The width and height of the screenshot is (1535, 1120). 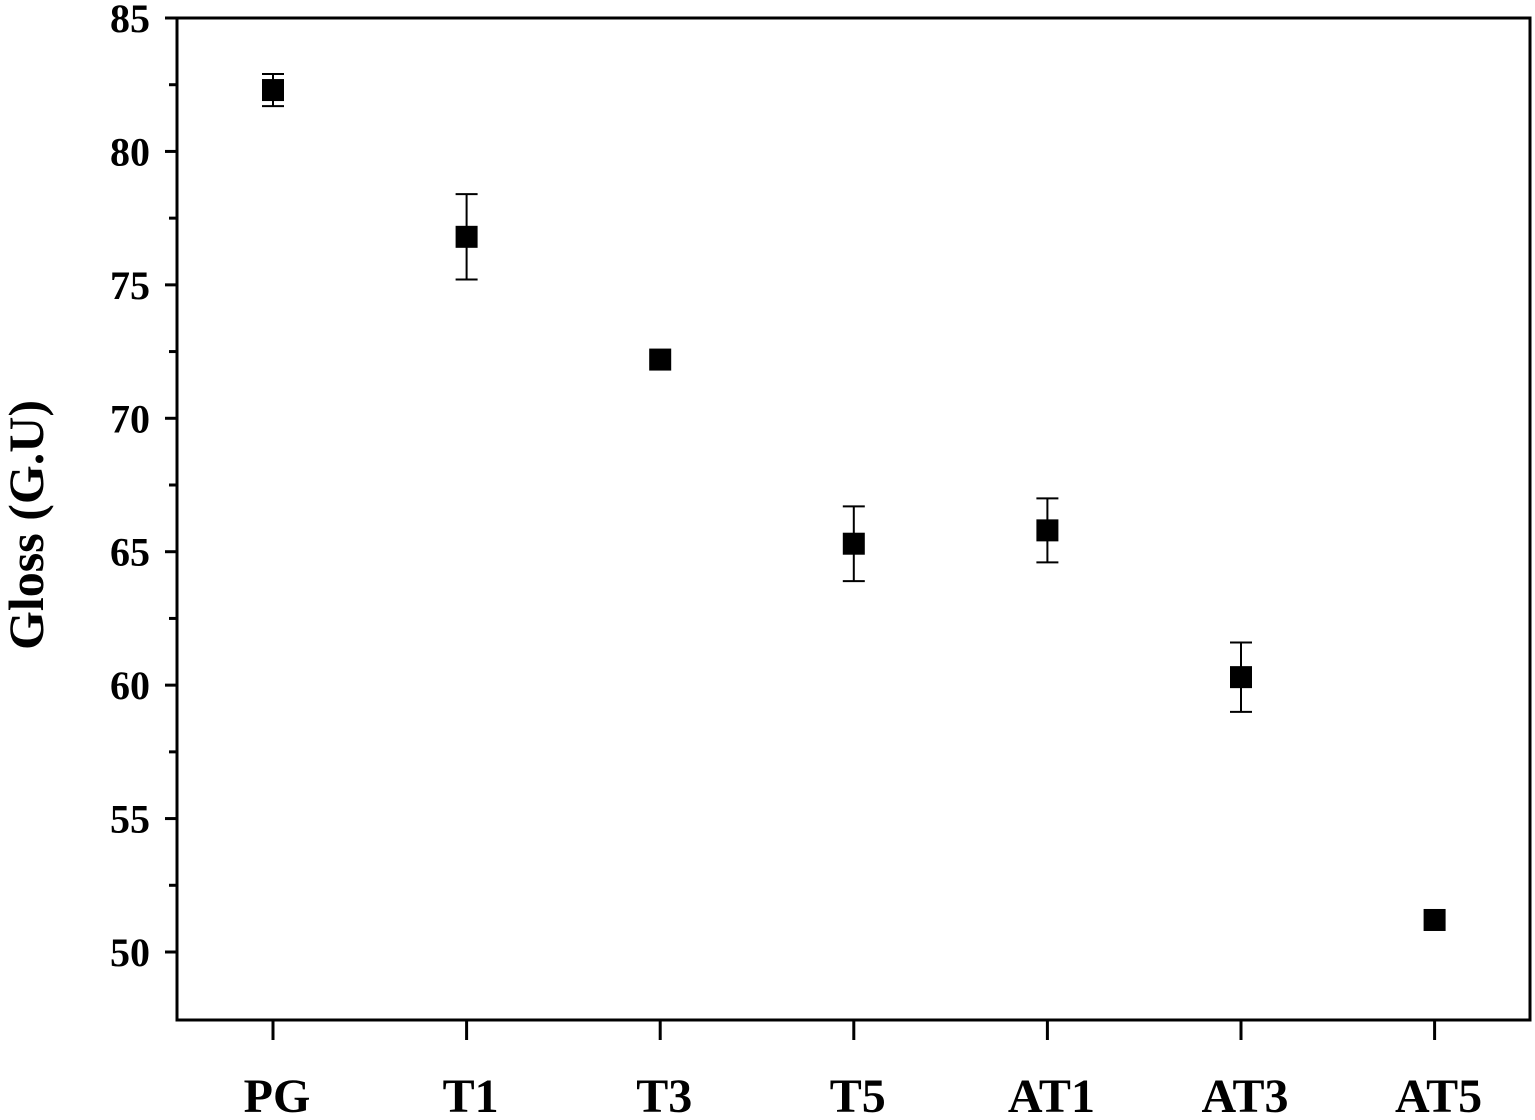 I want to click on x-tick-label: PG, so click(x=277, y=1095).